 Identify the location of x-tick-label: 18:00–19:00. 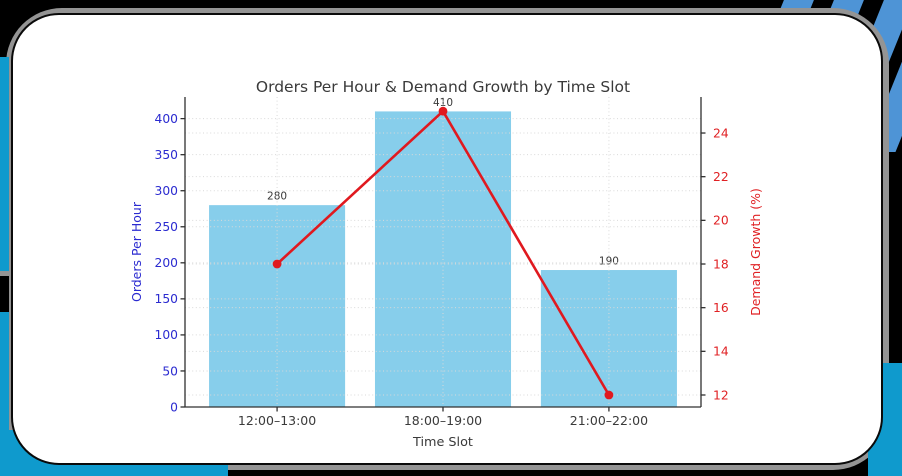
(443, 420).